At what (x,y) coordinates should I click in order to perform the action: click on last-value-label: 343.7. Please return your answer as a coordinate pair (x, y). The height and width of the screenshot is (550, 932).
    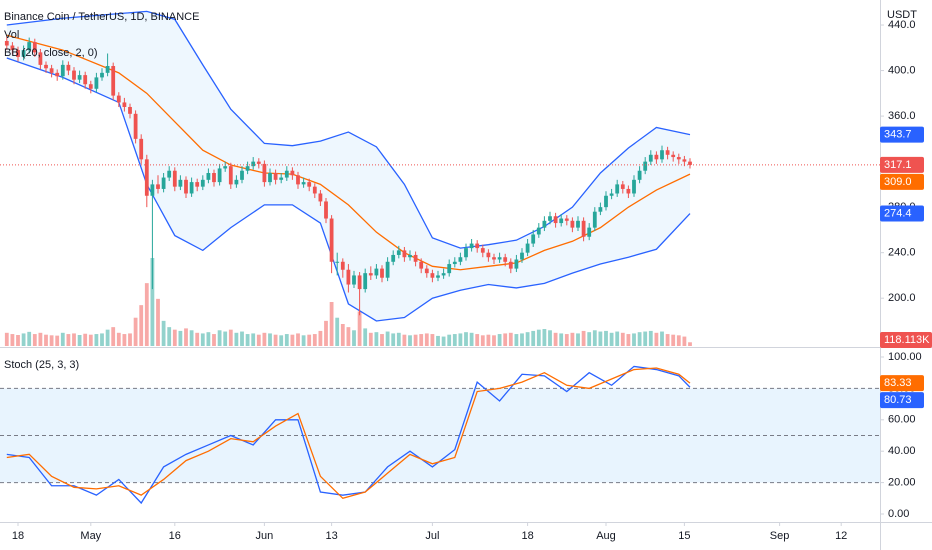
    Looking at the image, I should click on (898, 135).